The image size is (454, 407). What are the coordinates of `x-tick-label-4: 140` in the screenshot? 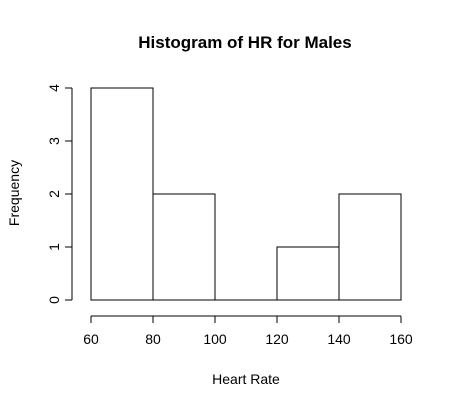 It's located at (339, 339).